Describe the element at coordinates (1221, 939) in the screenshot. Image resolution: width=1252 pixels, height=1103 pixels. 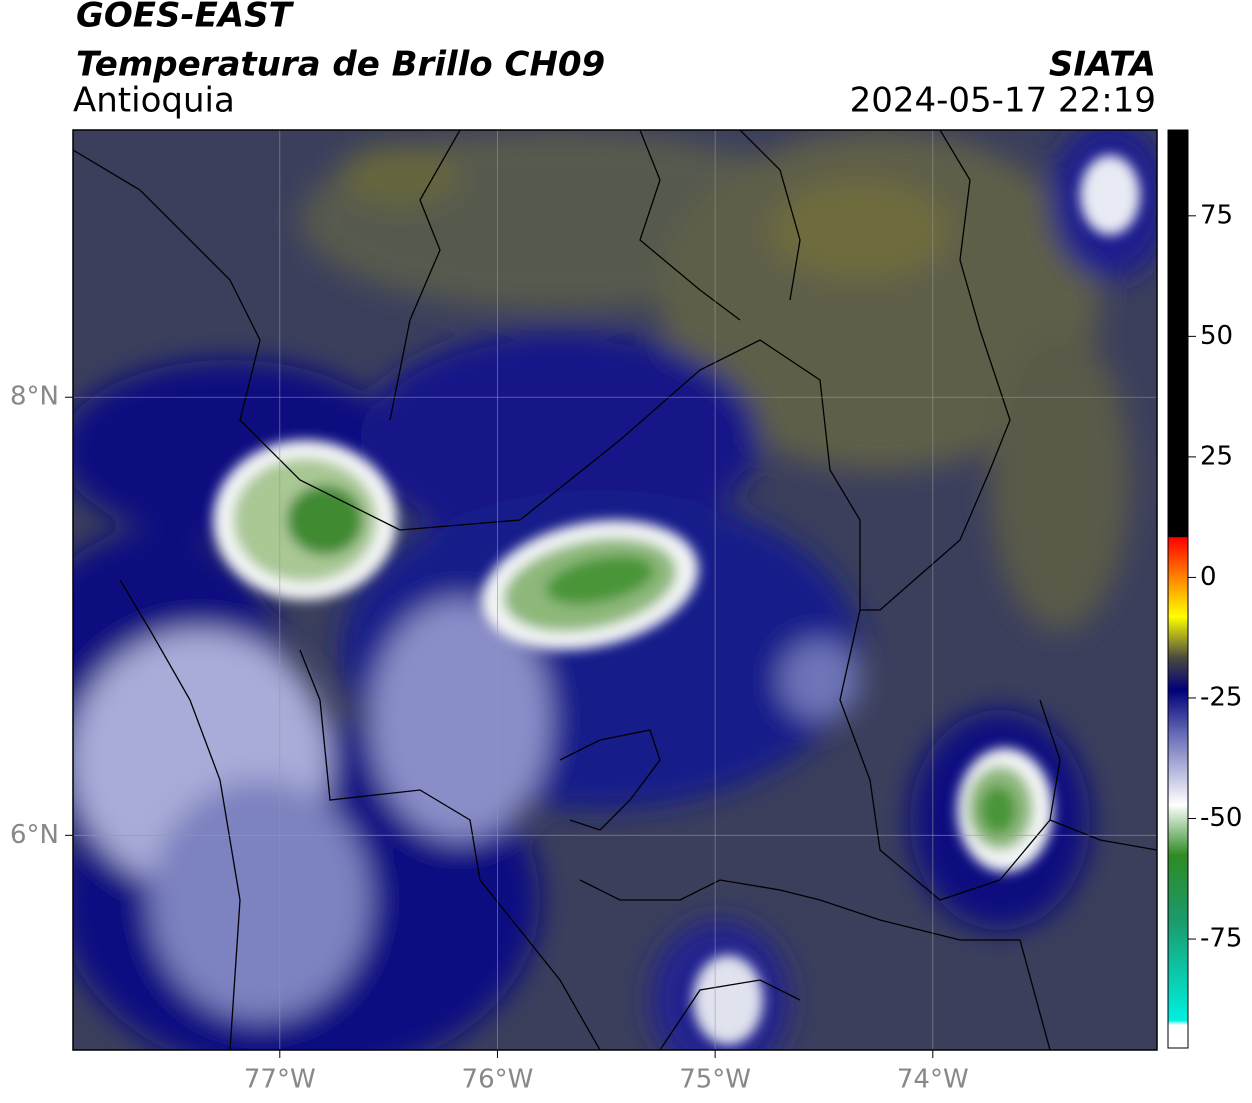
I see `colorbar-tick-label: -75` at that location.